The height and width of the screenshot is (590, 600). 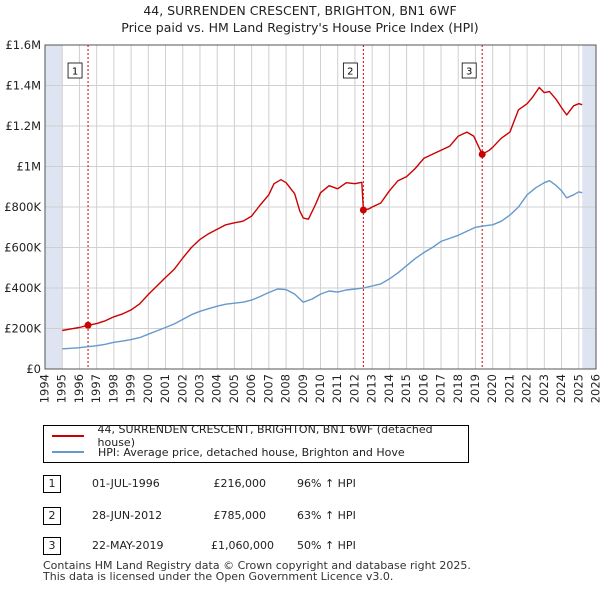 I want to click on transaction-number: 3, so click(x=52, y=546).